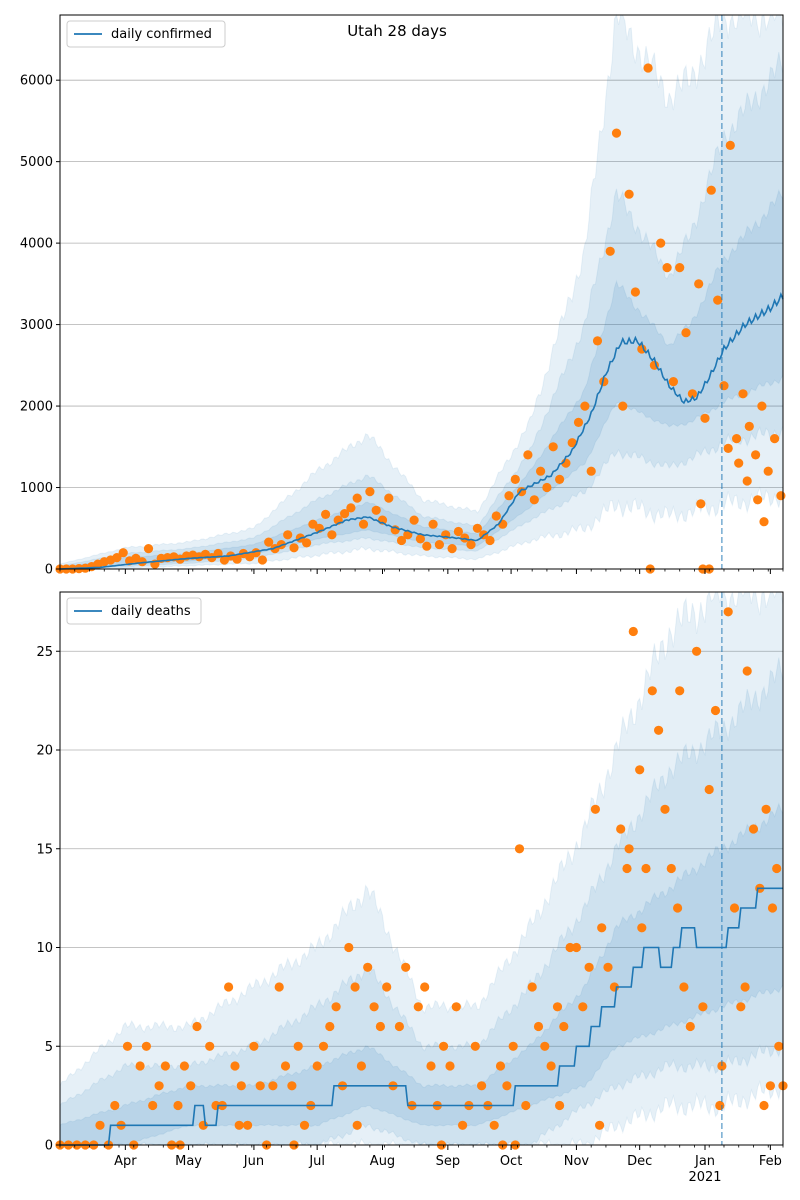  What do you see at coordinates (161, 34) in the screenshot?
I see `confirmed-legend-label: daily confirmed` at bounding box center [161, 34].